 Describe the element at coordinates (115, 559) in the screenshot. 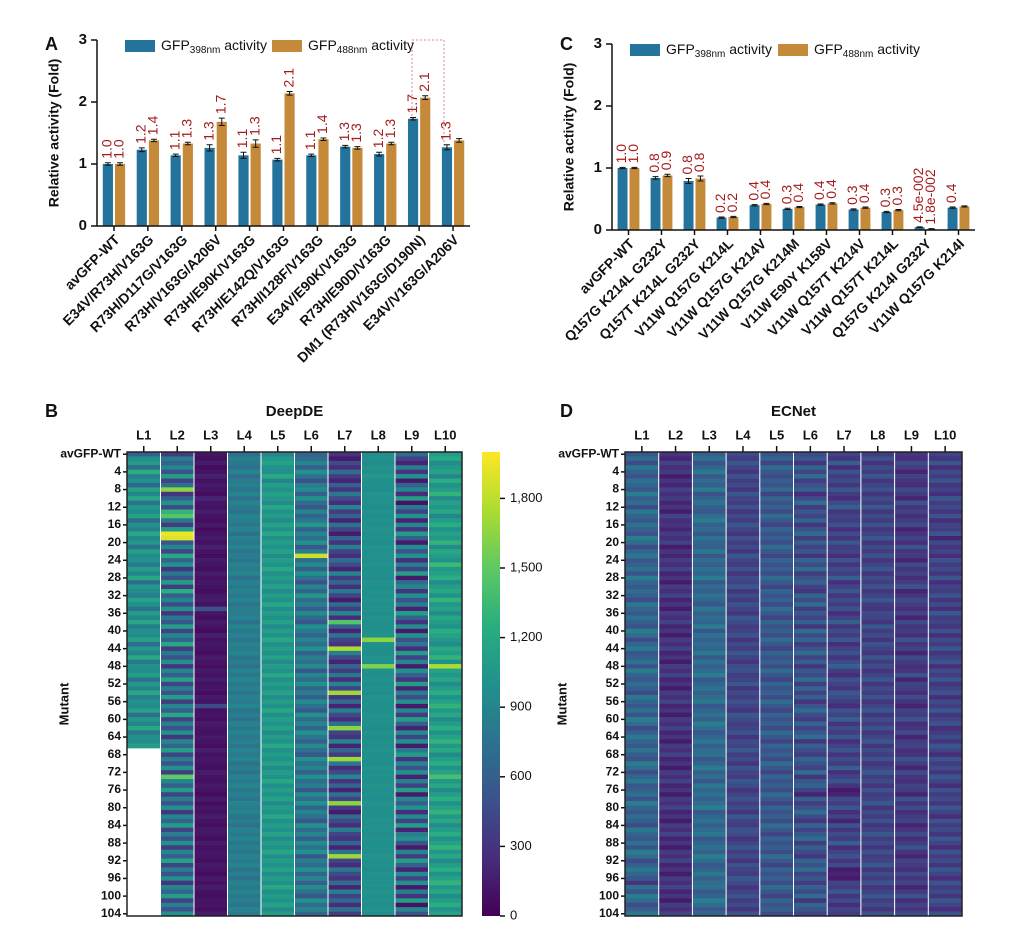

I see `row-label: 24` at that location.